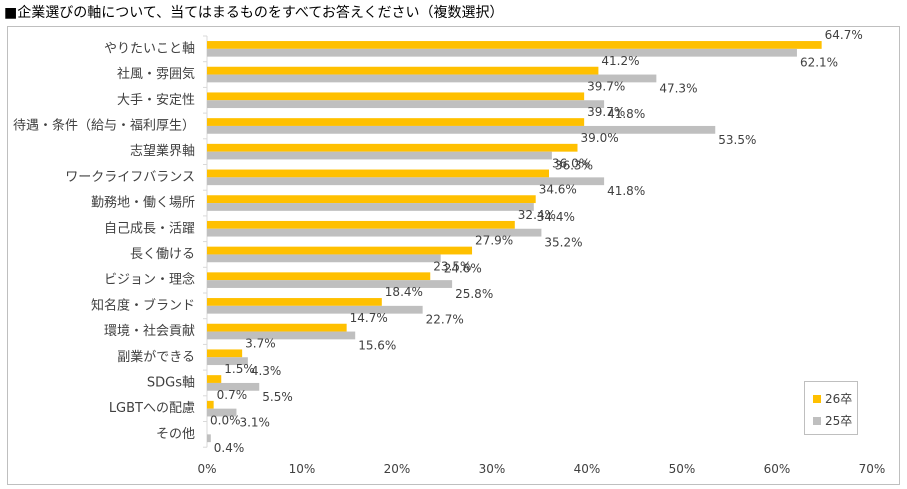 Image resolution: width=907 pixels, height=489 pixels. Describe the element at coordinates (149, 228) in the screenshot. I see `category-label: 自己成長・活躍` at that location.